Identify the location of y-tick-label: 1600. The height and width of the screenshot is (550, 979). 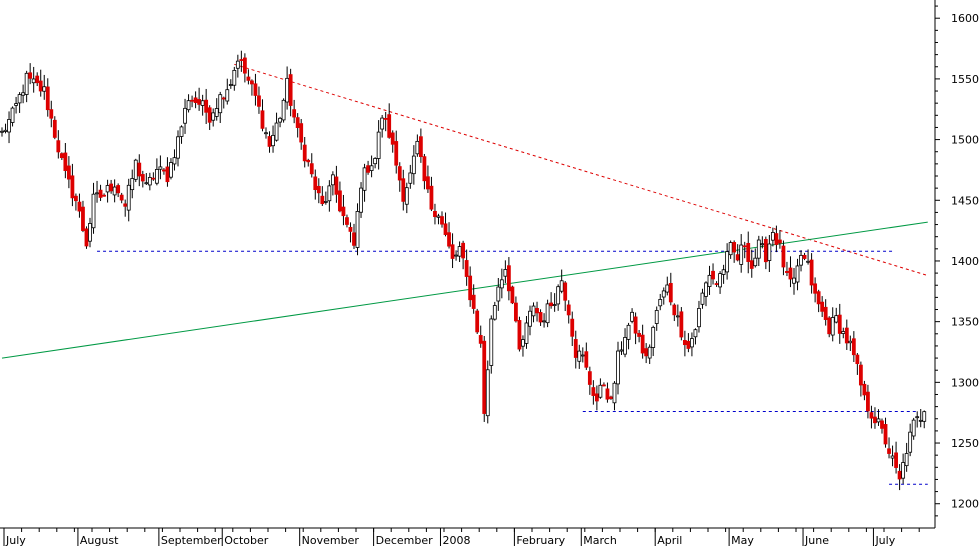
(965, 18).